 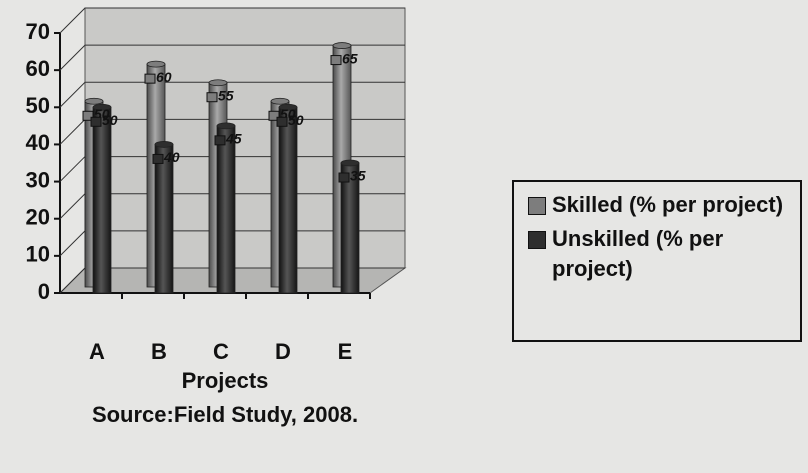 I want to click on x-tick-label: E, so click(x=345, y=351).